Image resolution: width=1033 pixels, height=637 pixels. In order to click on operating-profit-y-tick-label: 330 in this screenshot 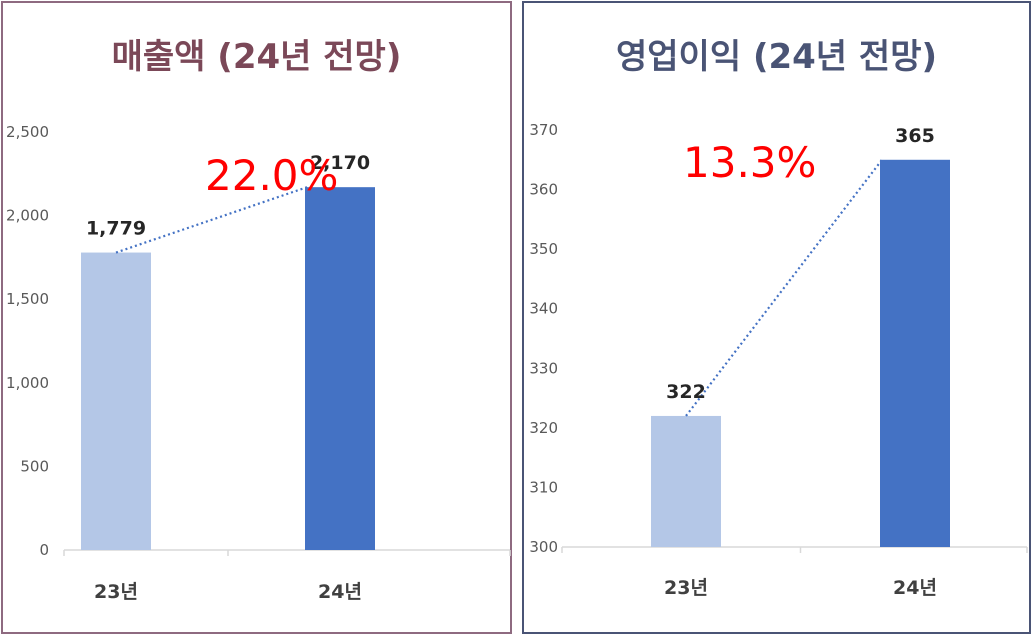, I will do `click(543, 368)`.